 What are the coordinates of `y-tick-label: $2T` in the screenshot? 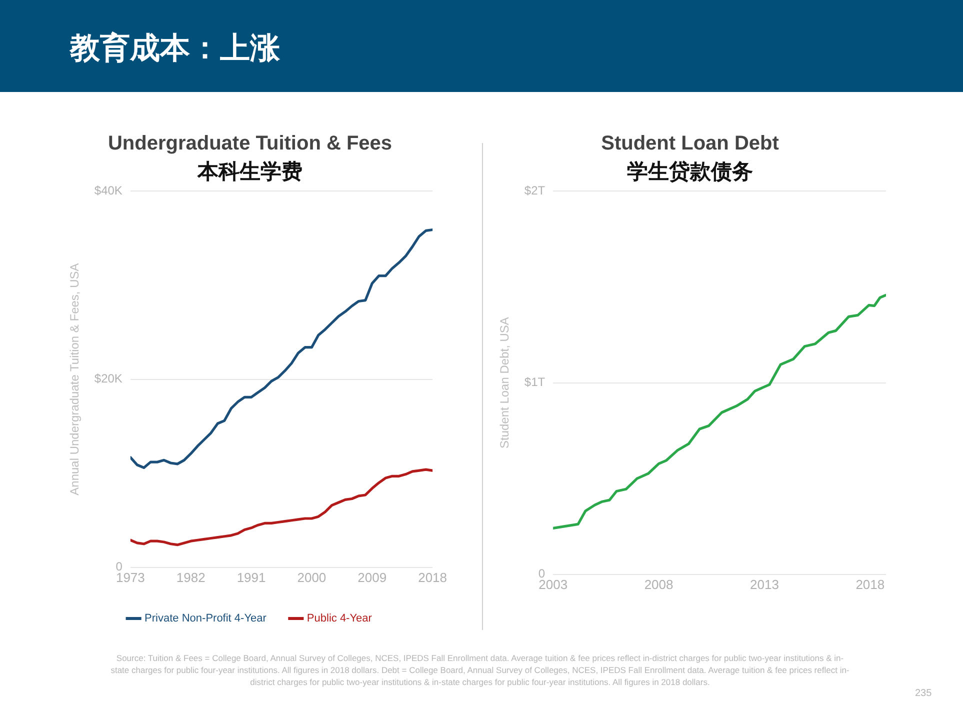 It's located at (535, 191).